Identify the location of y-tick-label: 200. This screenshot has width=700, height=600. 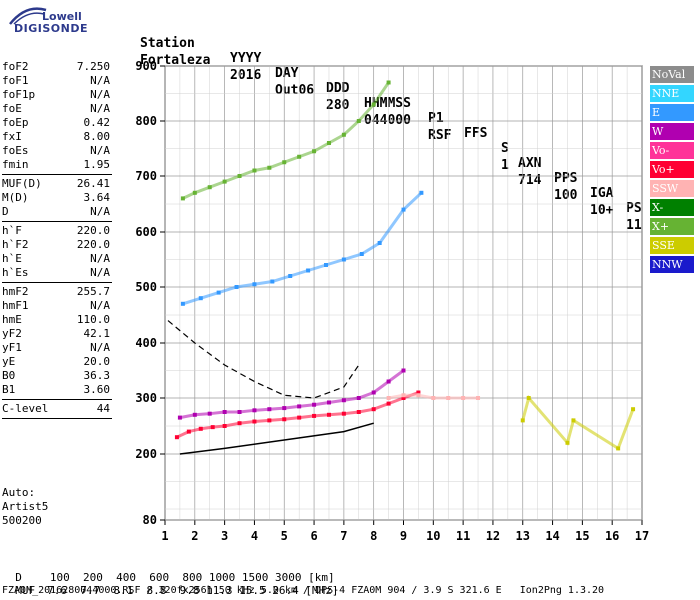
(146, 454).